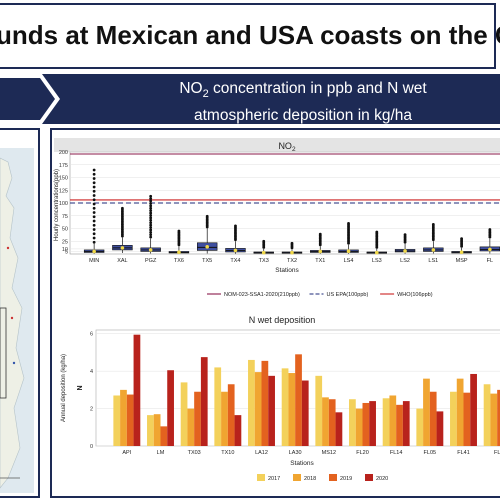  I want to click on bar-legend-label: 2019, so click(346, 479).